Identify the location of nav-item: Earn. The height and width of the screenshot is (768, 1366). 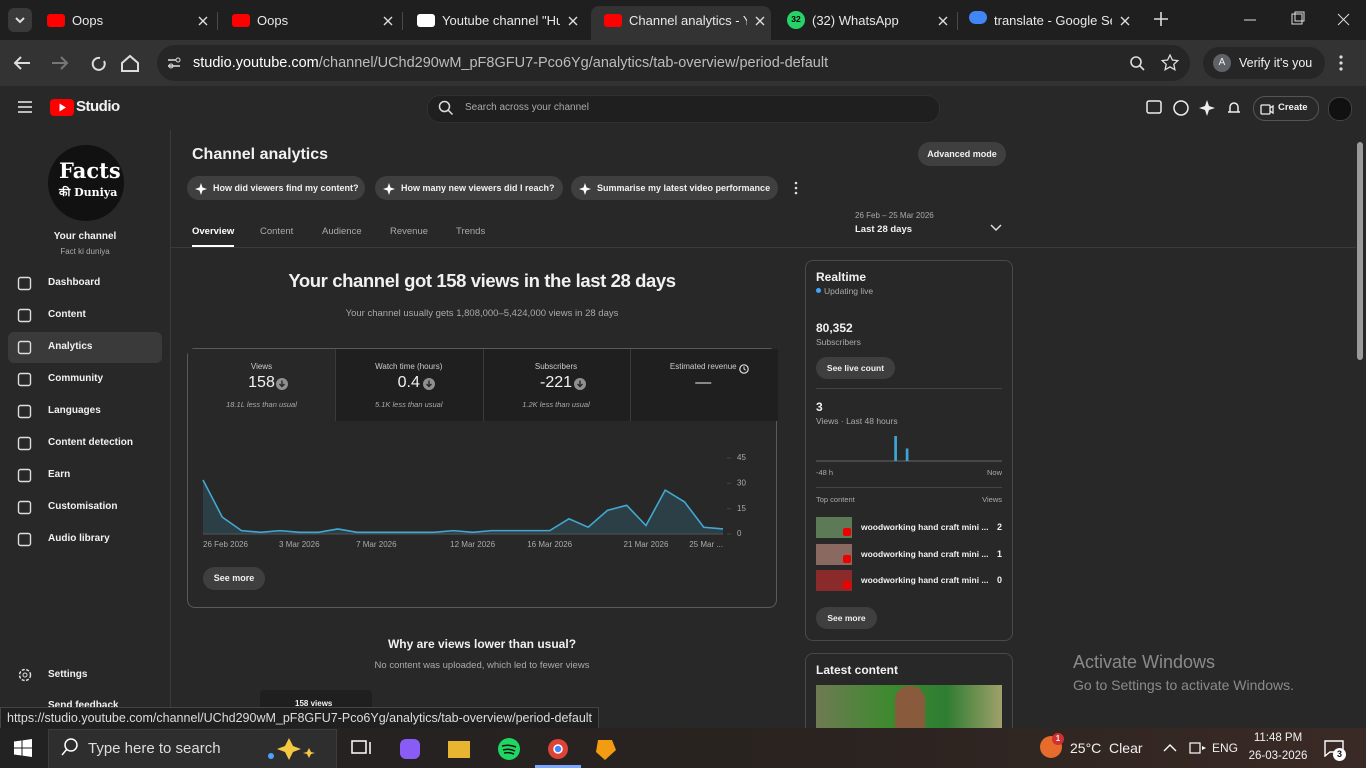
(59, 474).